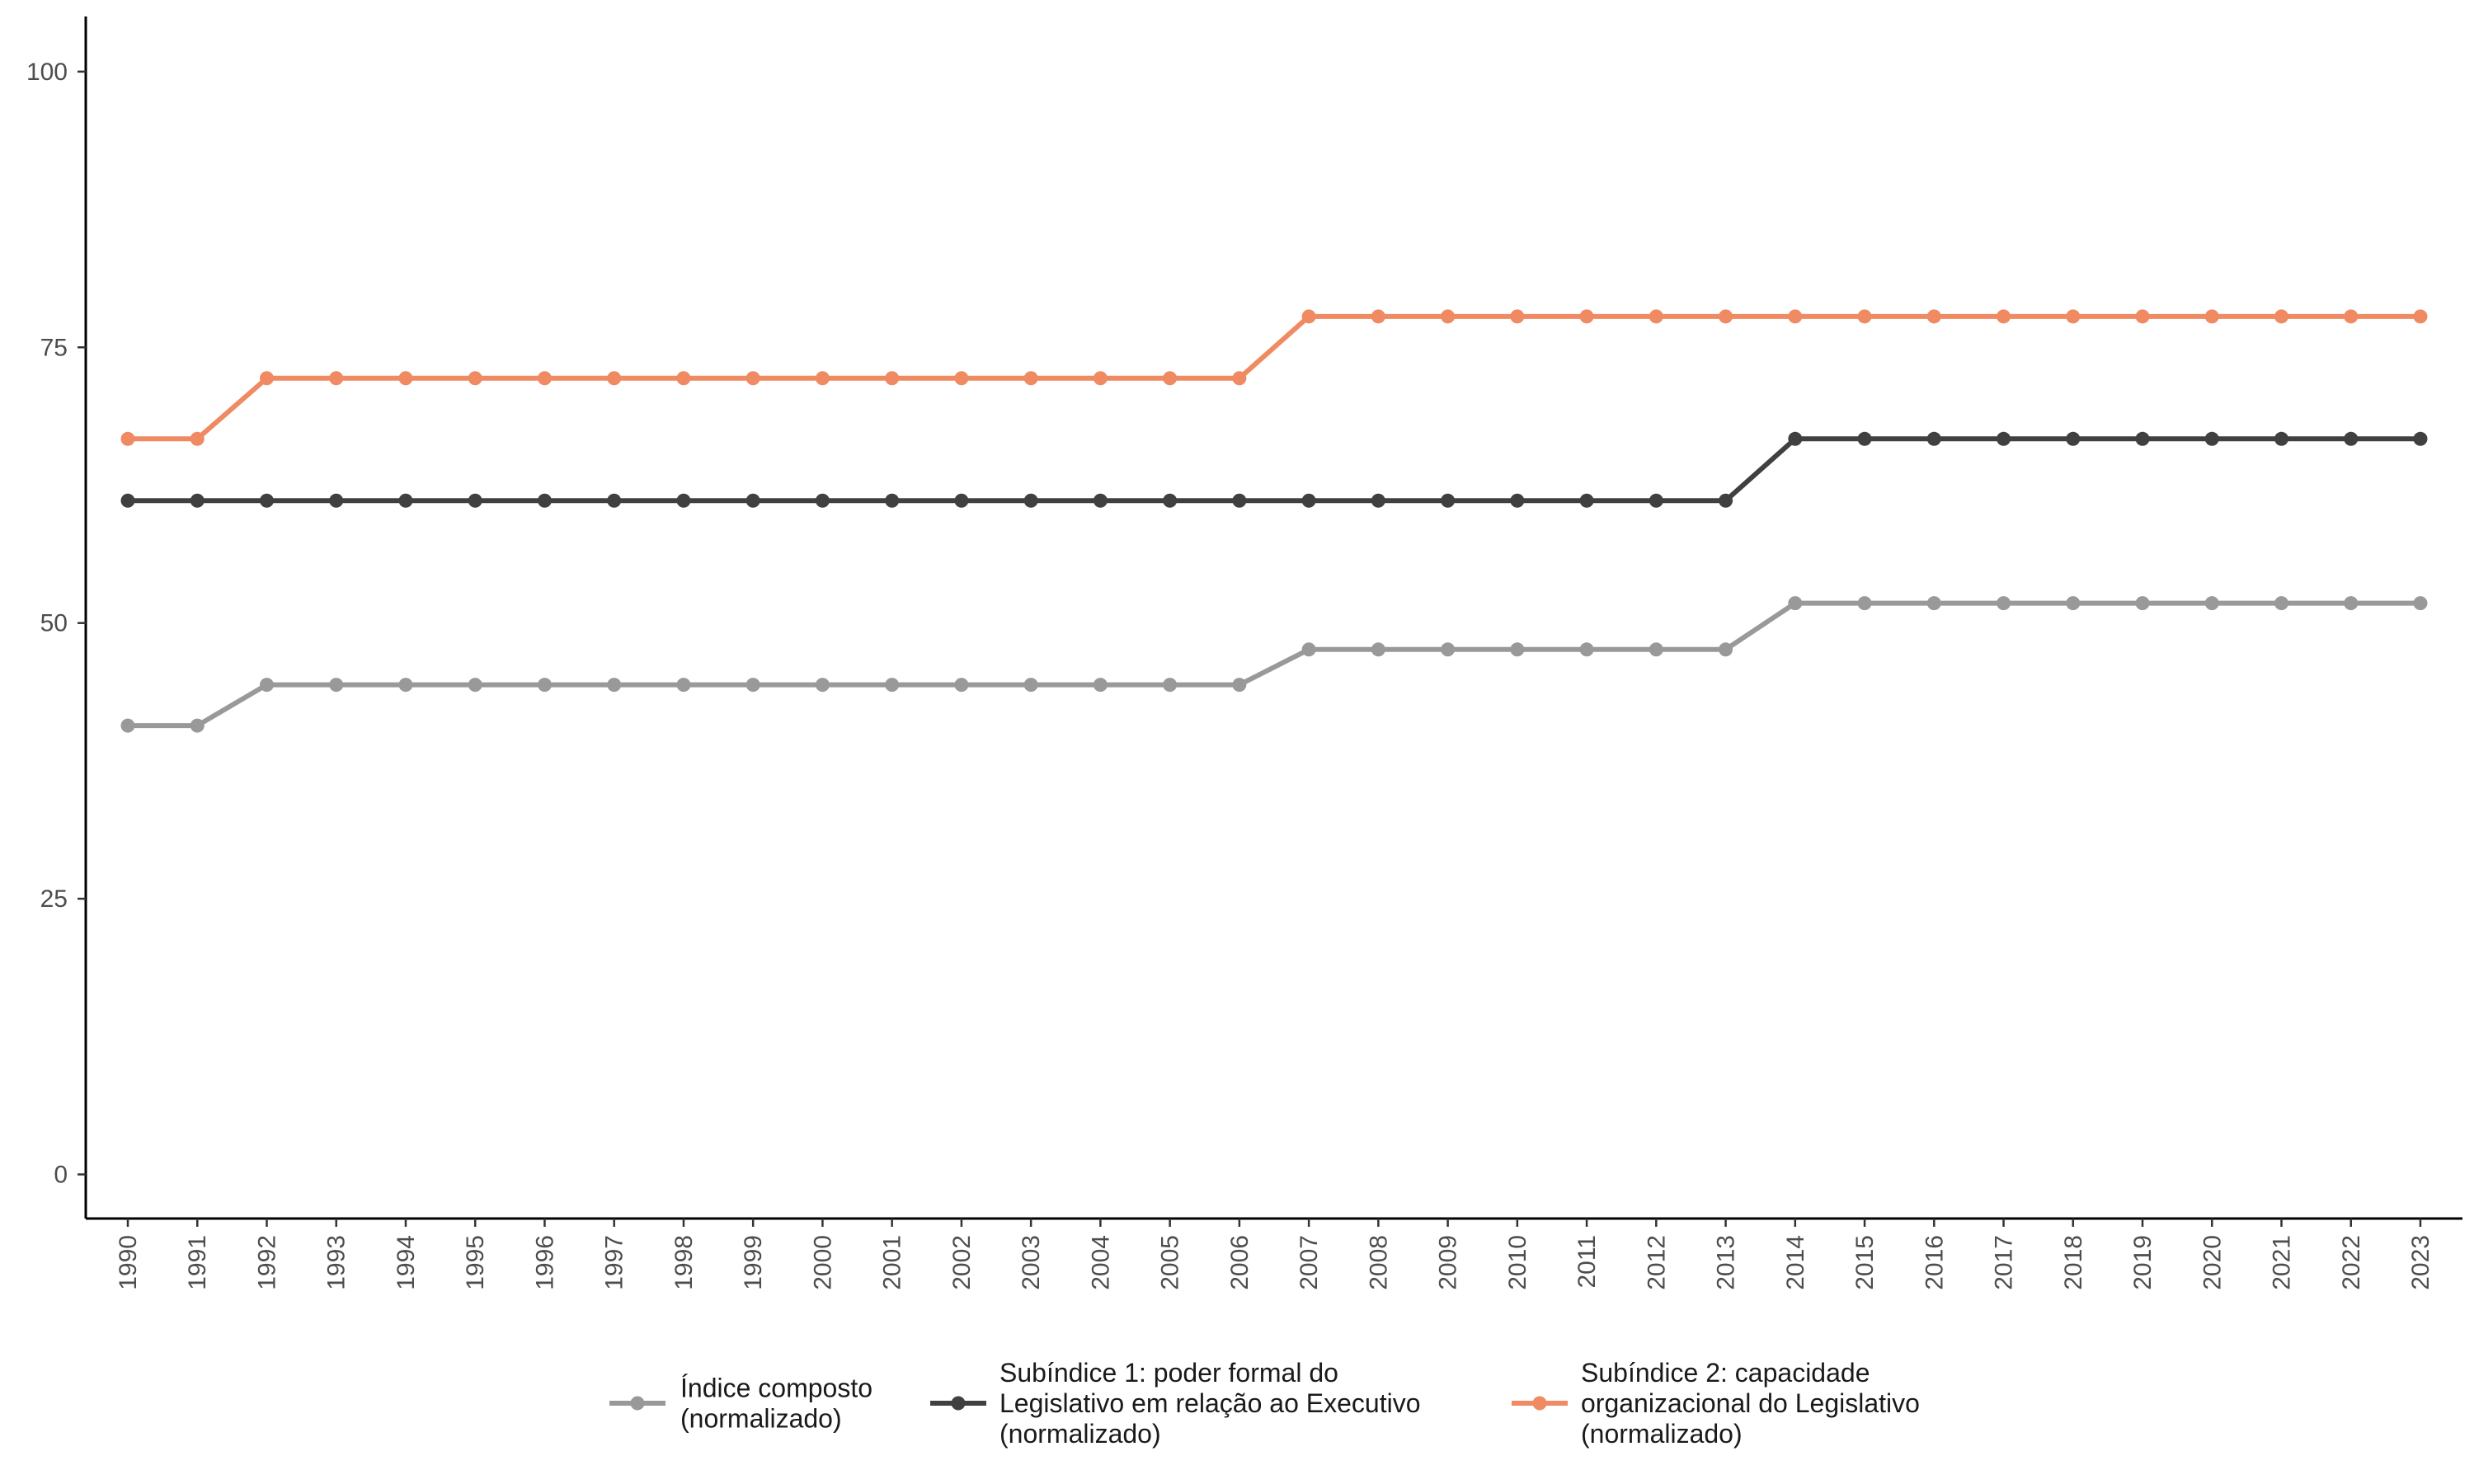  Describe the element at coordinates (47, 72) in the screenshot. I see `y-tick-label: 100` at that location.